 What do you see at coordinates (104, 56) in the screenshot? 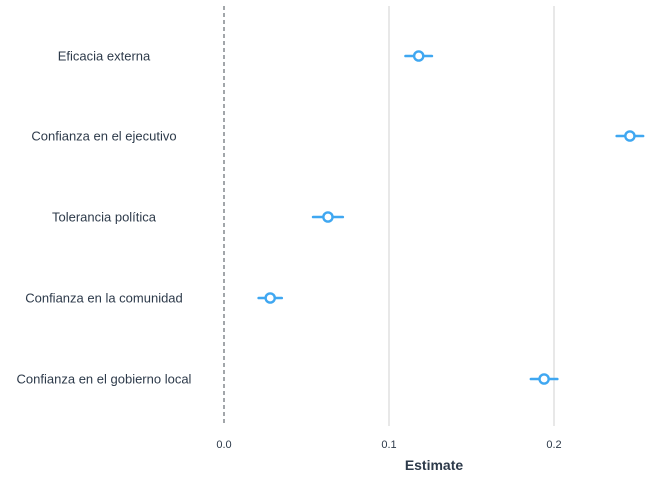
I see `category-label-0: Eficacia externa` at bounding box center [104, 56].